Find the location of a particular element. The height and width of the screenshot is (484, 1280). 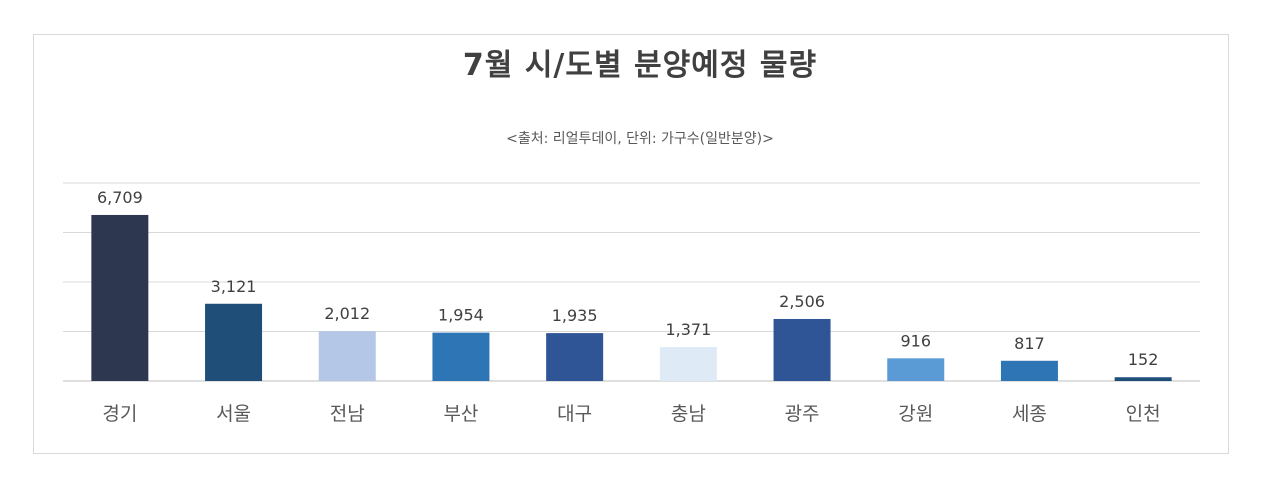

category-labels: 경기 서울 전남 부산 대구 충남 광주 강원 세종 인천 is located at coordinates (631, 414).